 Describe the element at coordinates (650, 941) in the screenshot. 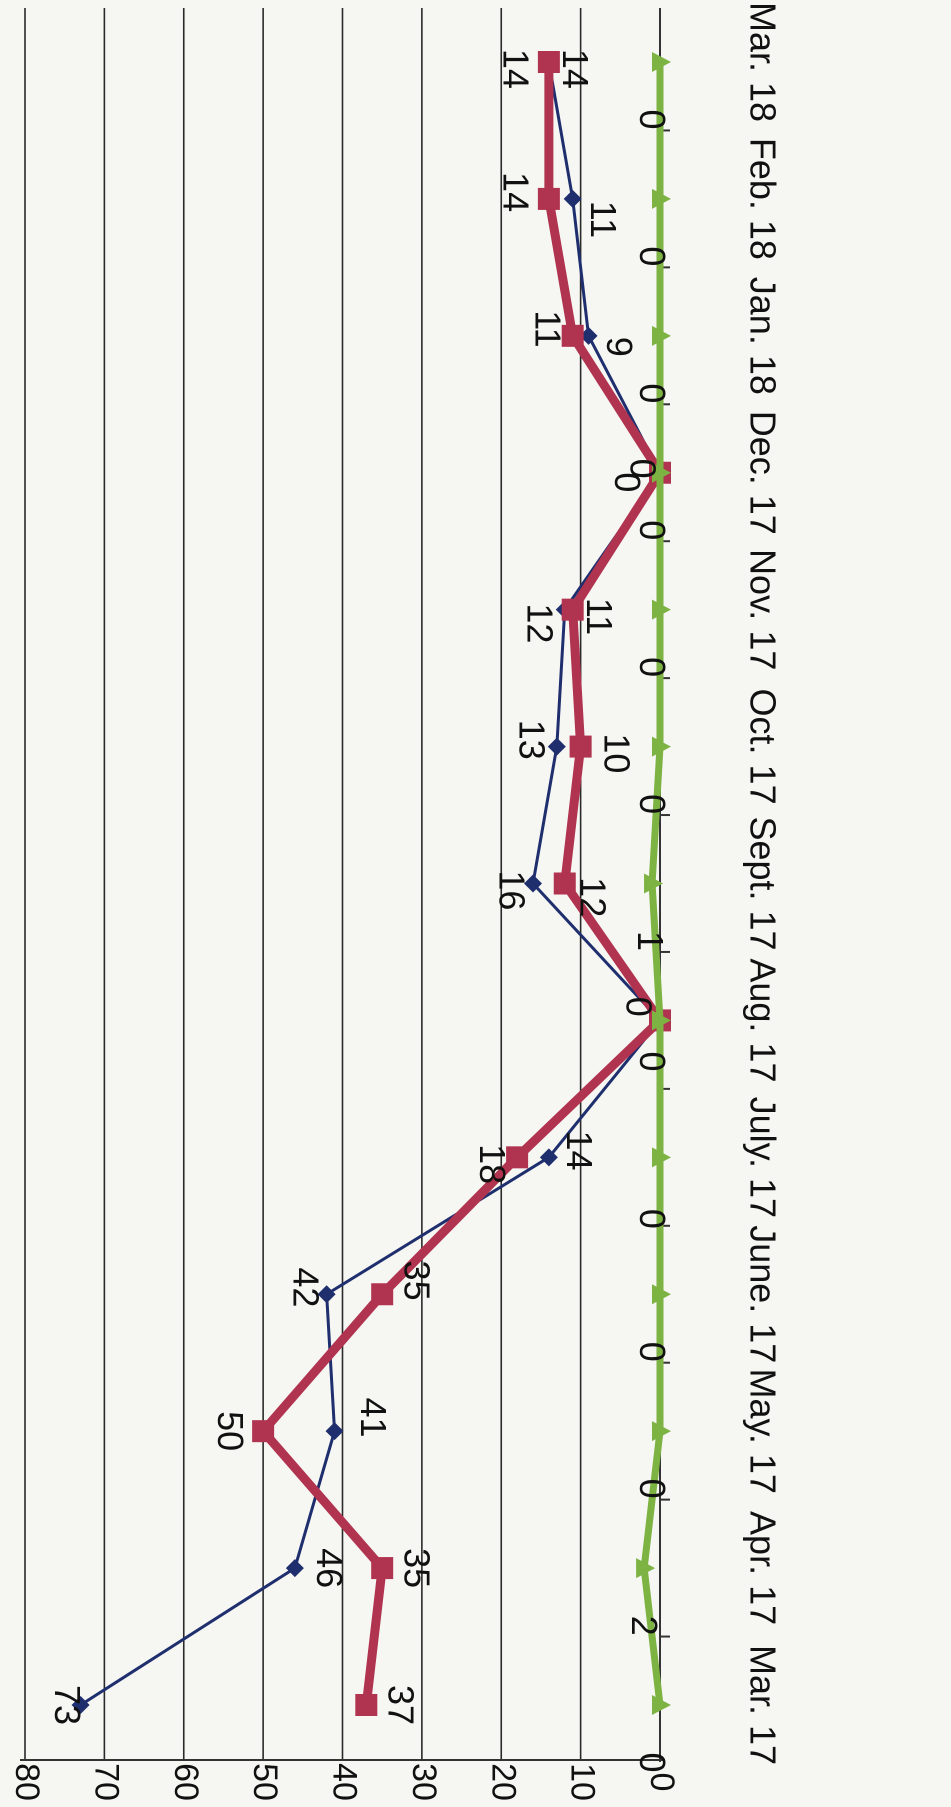

I see `data-label: 1` at that location.